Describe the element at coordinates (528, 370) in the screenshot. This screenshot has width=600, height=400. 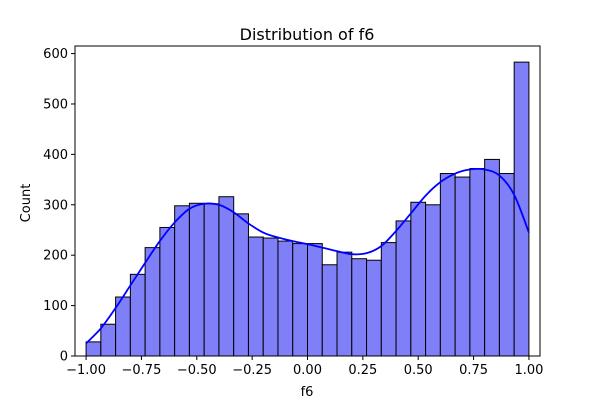
I see `x-tick-label: 1.00` at that location.